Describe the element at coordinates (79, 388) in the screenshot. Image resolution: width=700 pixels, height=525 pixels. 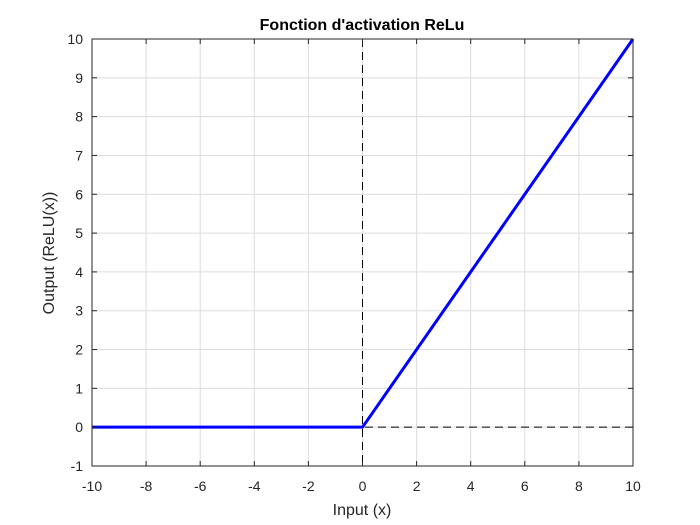
I see `y-tick-label: 1` at that location.